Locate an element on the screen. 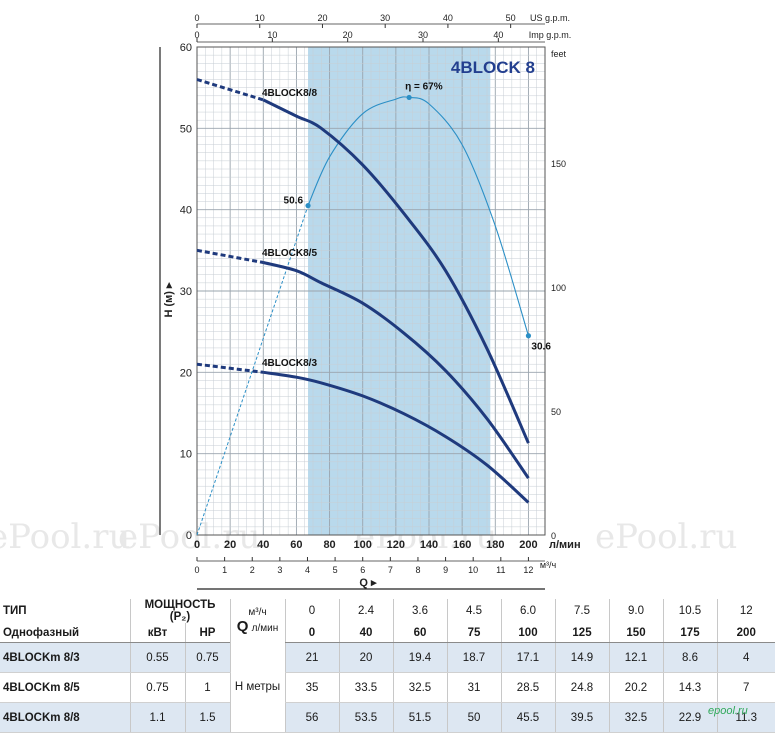 The width and height of the screenshot is (778, 733). h-cell: 45.5 is located at coordinates (527, 717).